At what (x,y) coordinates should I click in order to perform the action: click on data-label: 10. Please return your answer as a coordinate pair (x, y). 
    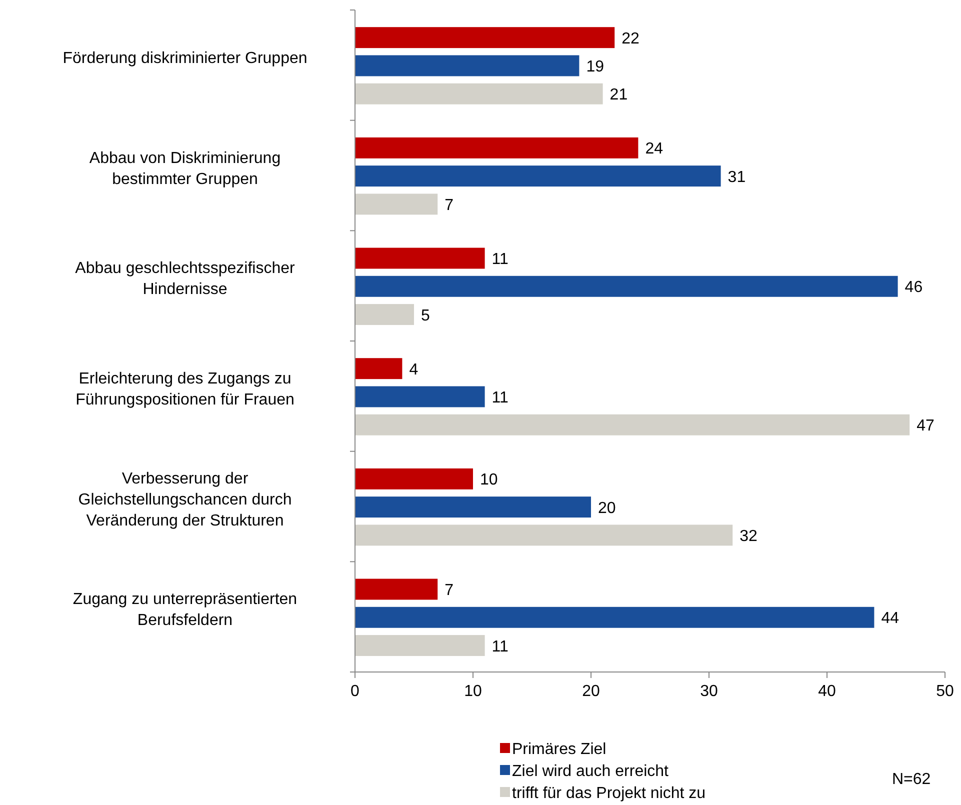
    Looking at the image, I should click on (489, 480).